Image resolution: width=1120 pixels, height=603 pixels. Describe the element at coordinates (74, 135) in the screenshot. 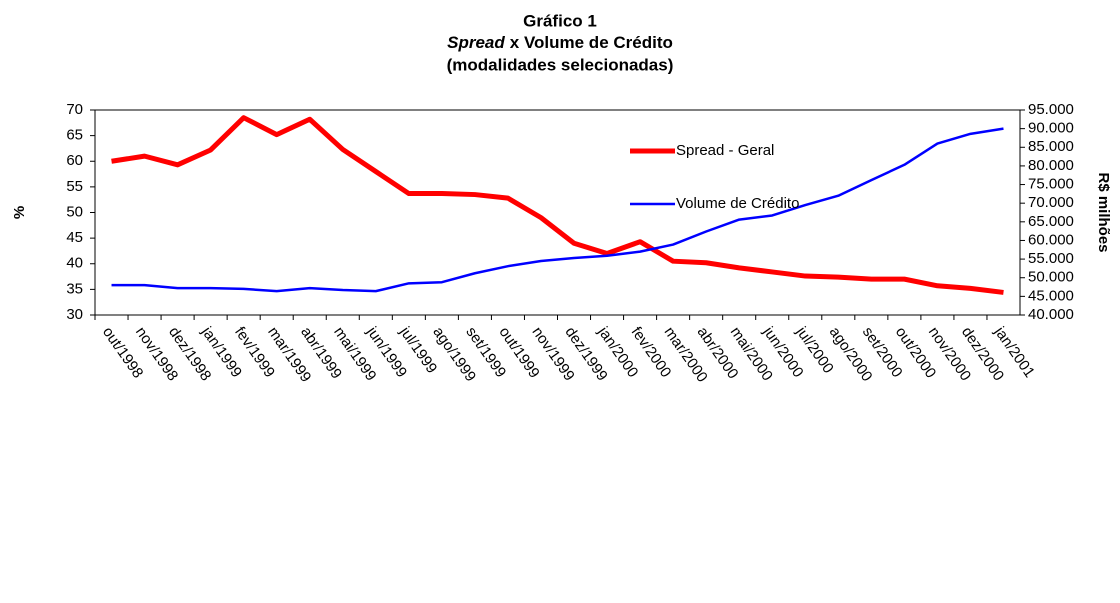

I see `y-tick-label: 65` at that location.